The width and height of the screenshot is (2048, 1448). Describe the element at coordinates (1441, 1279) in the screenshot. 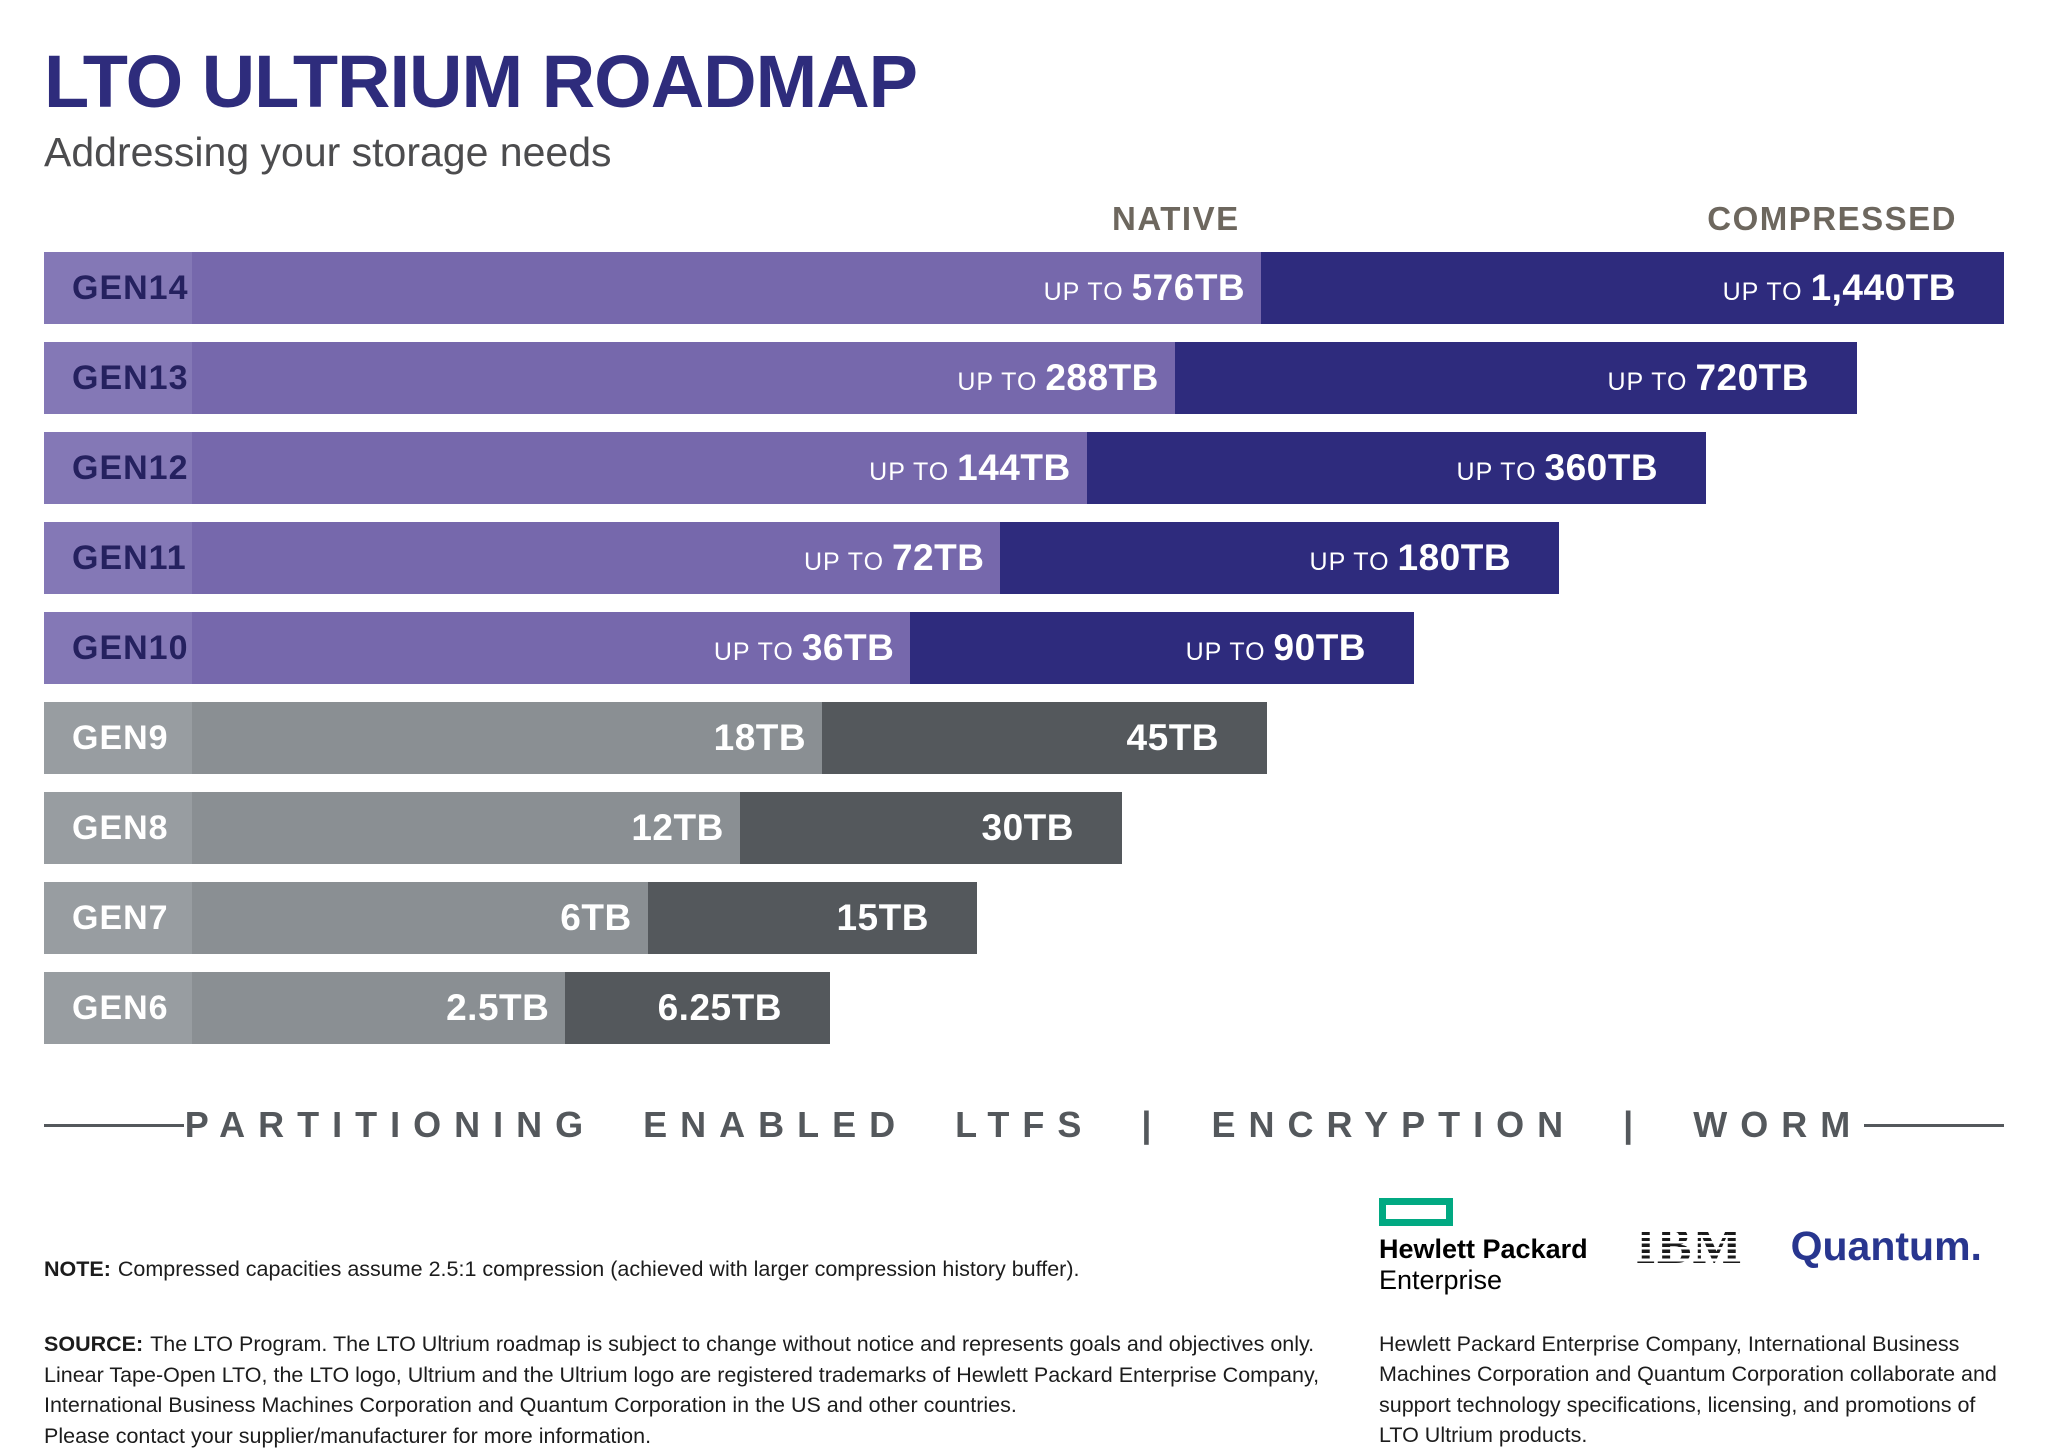

I see `hpe-logo-text-line2: Enterprise` at that location.